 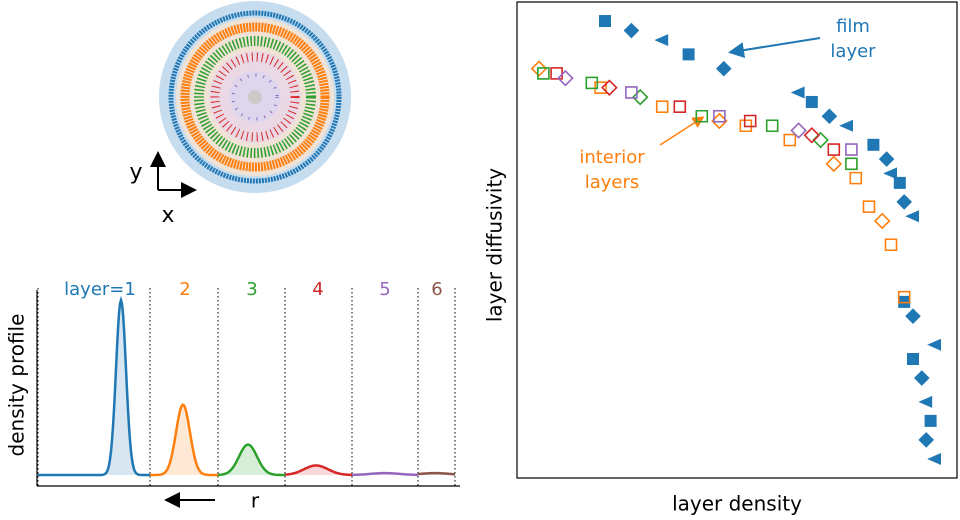 I want to click on y-axis-label: density profile, so click(x=17, y=385).